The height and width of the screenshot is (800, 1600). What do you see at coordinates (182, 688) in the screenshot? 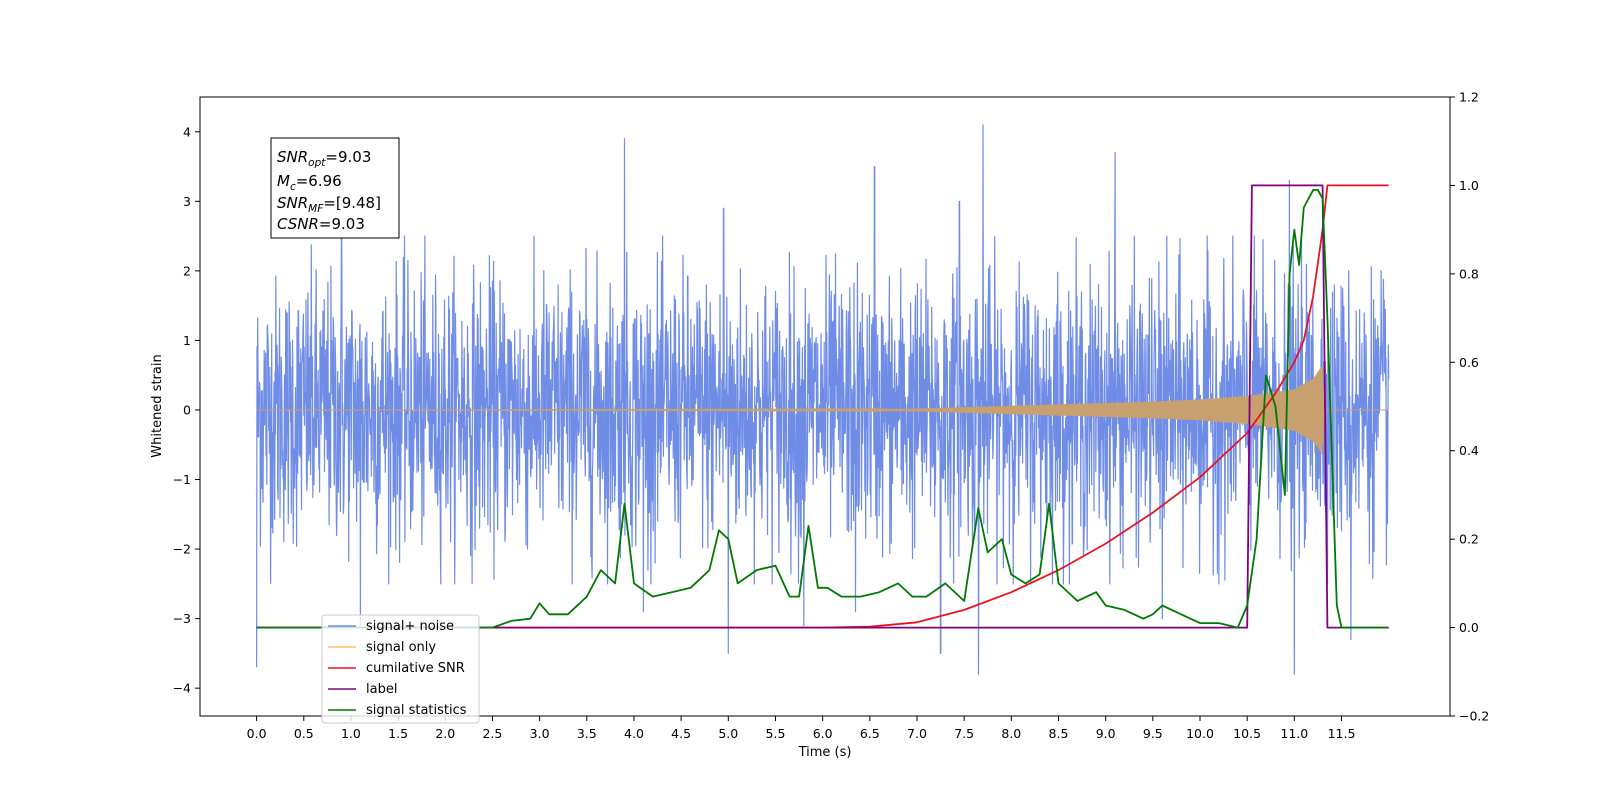
I see `y-left-tick-label: −4` at bounding box center [182, 688].